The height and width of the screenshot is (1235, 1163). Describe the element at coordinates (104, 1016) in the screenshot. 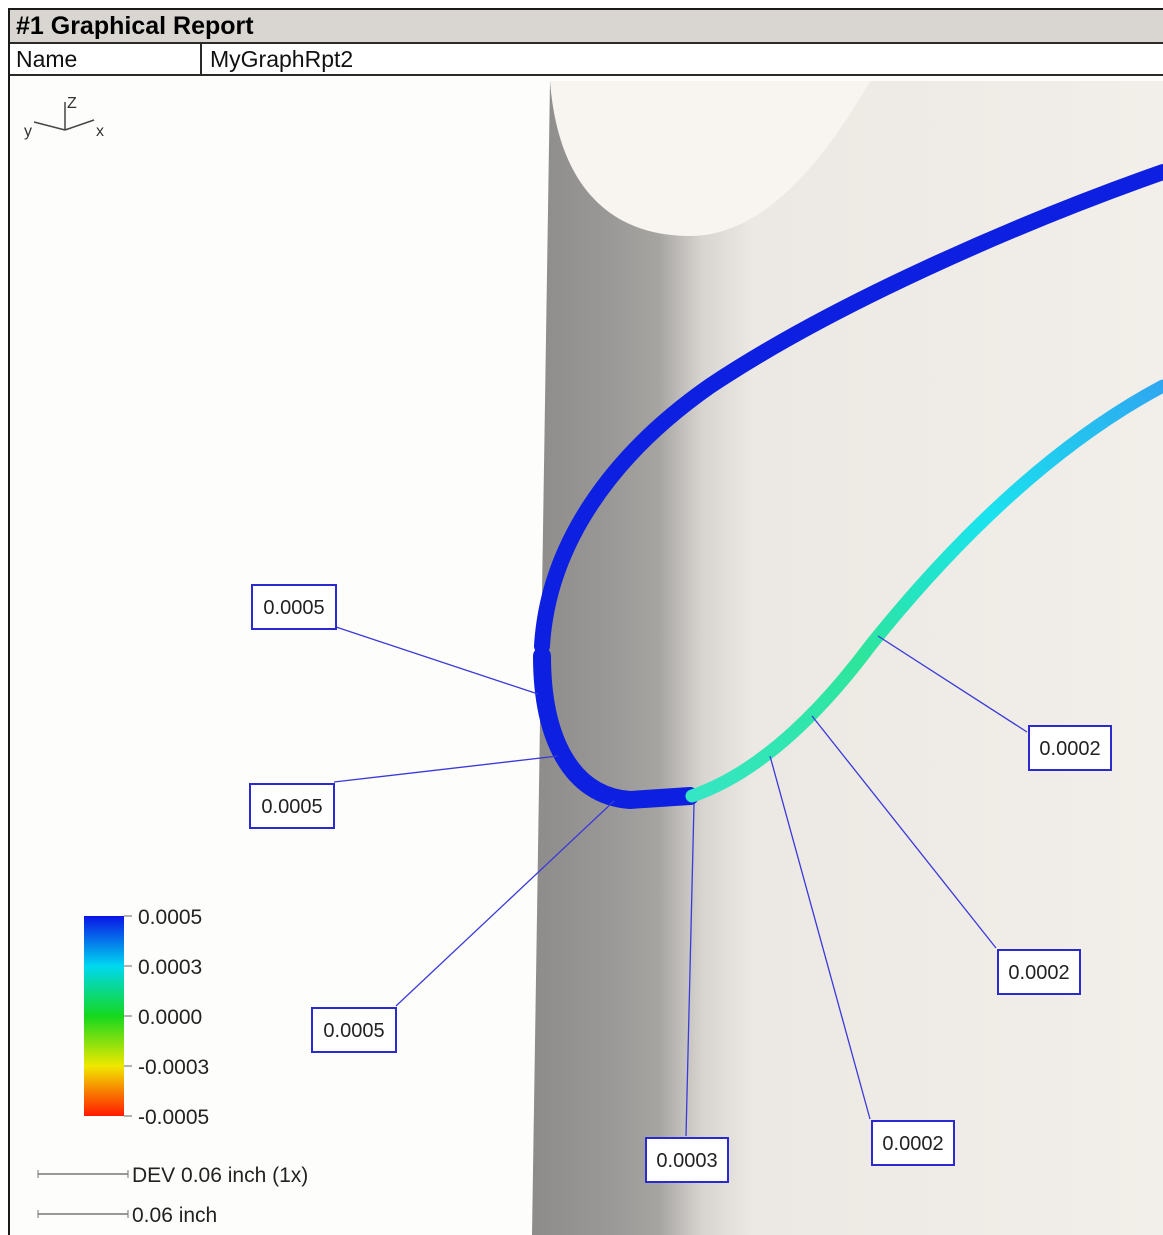

I see `legend-color-bar` at that location.